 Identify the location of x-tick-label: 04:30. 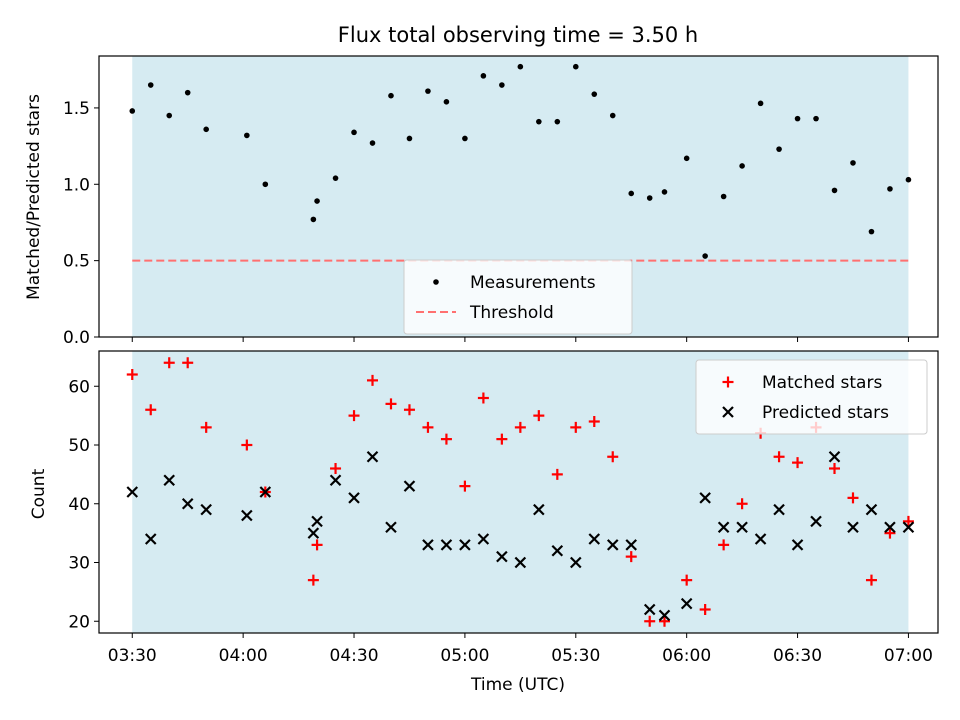
(354, 656).